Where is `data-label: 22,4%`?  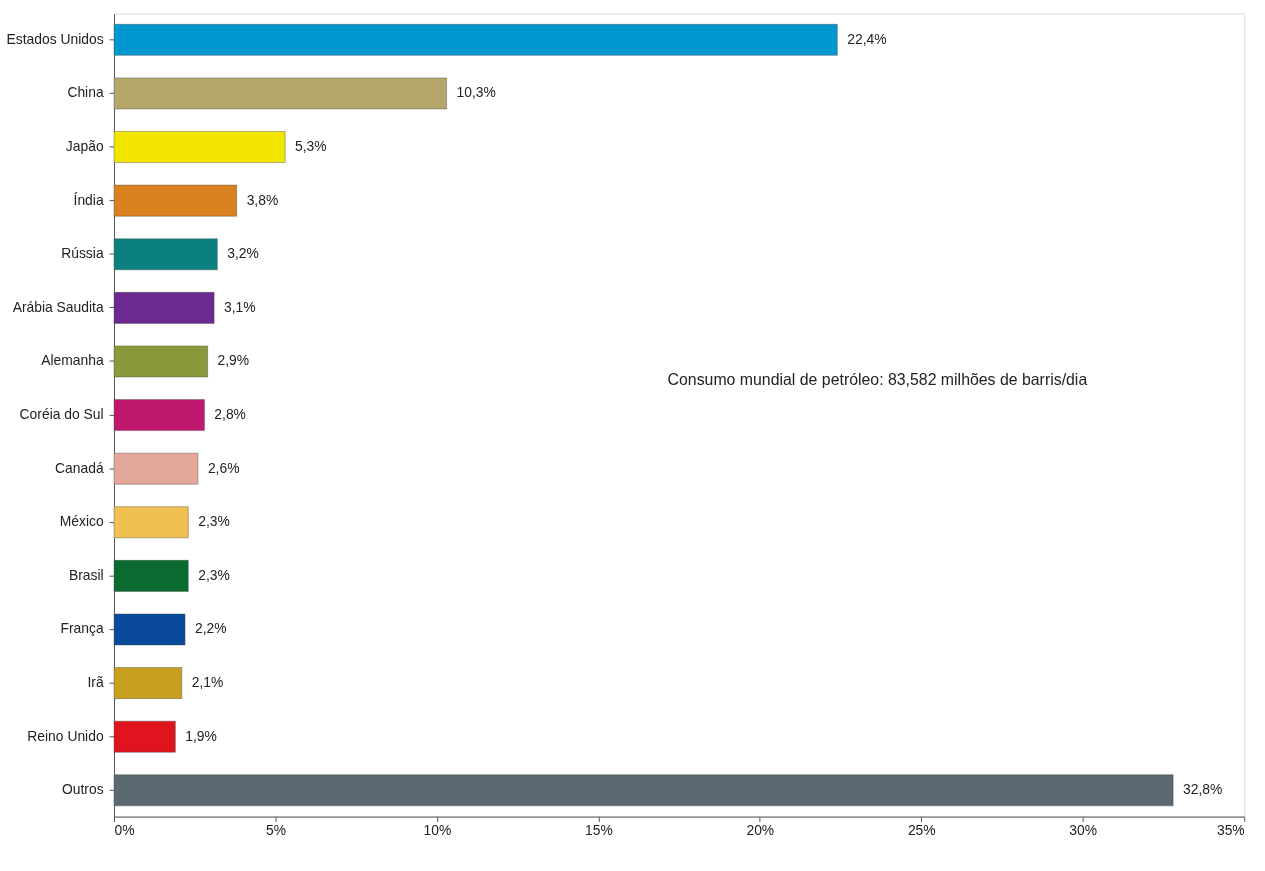
data-label: 22,4% is located at coordinates (867, 38).